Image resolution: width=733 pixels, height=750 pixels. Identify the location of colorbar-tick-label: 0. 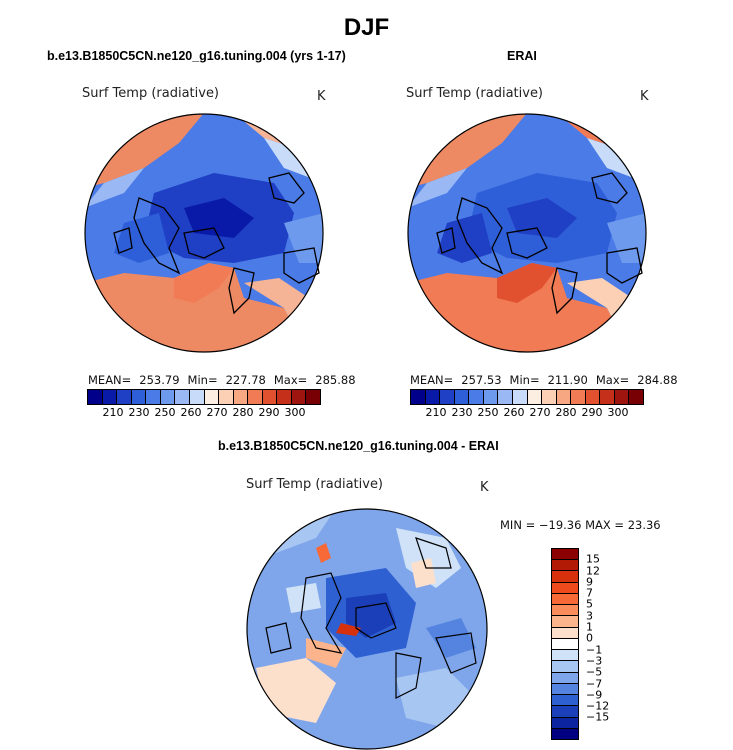
(589, 638).